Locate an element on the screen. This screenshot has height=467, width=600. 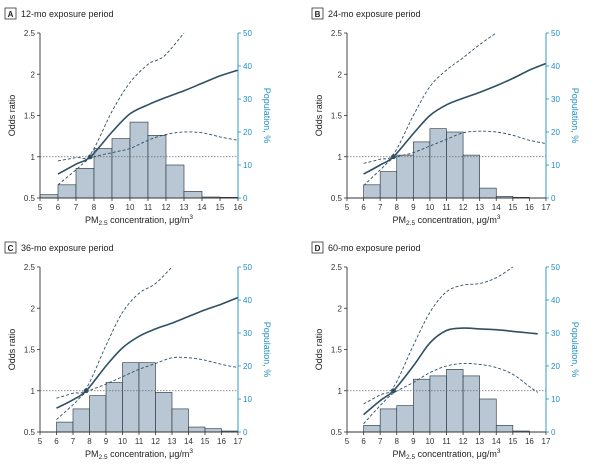
panel-label: C is located at coordinates (11, 248).